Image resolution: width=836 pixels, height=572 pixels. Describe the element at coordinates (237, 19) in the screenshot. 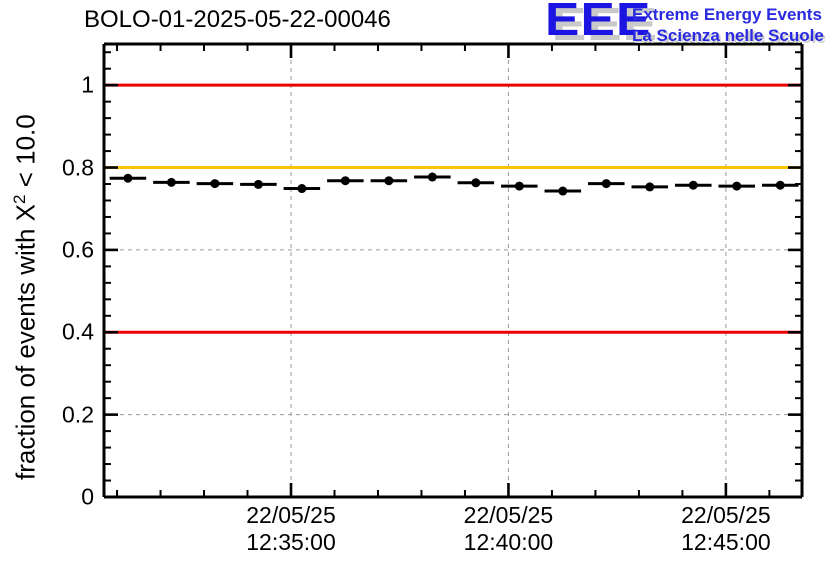

I see `chart-title: BOLO-01-2025-05-22-00046` at that location.